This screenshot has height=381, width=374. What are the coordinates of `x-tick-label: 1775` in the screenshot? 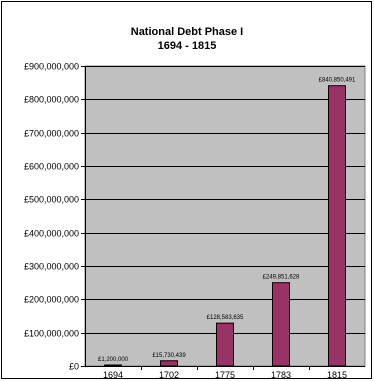 It's located at (225, 375).